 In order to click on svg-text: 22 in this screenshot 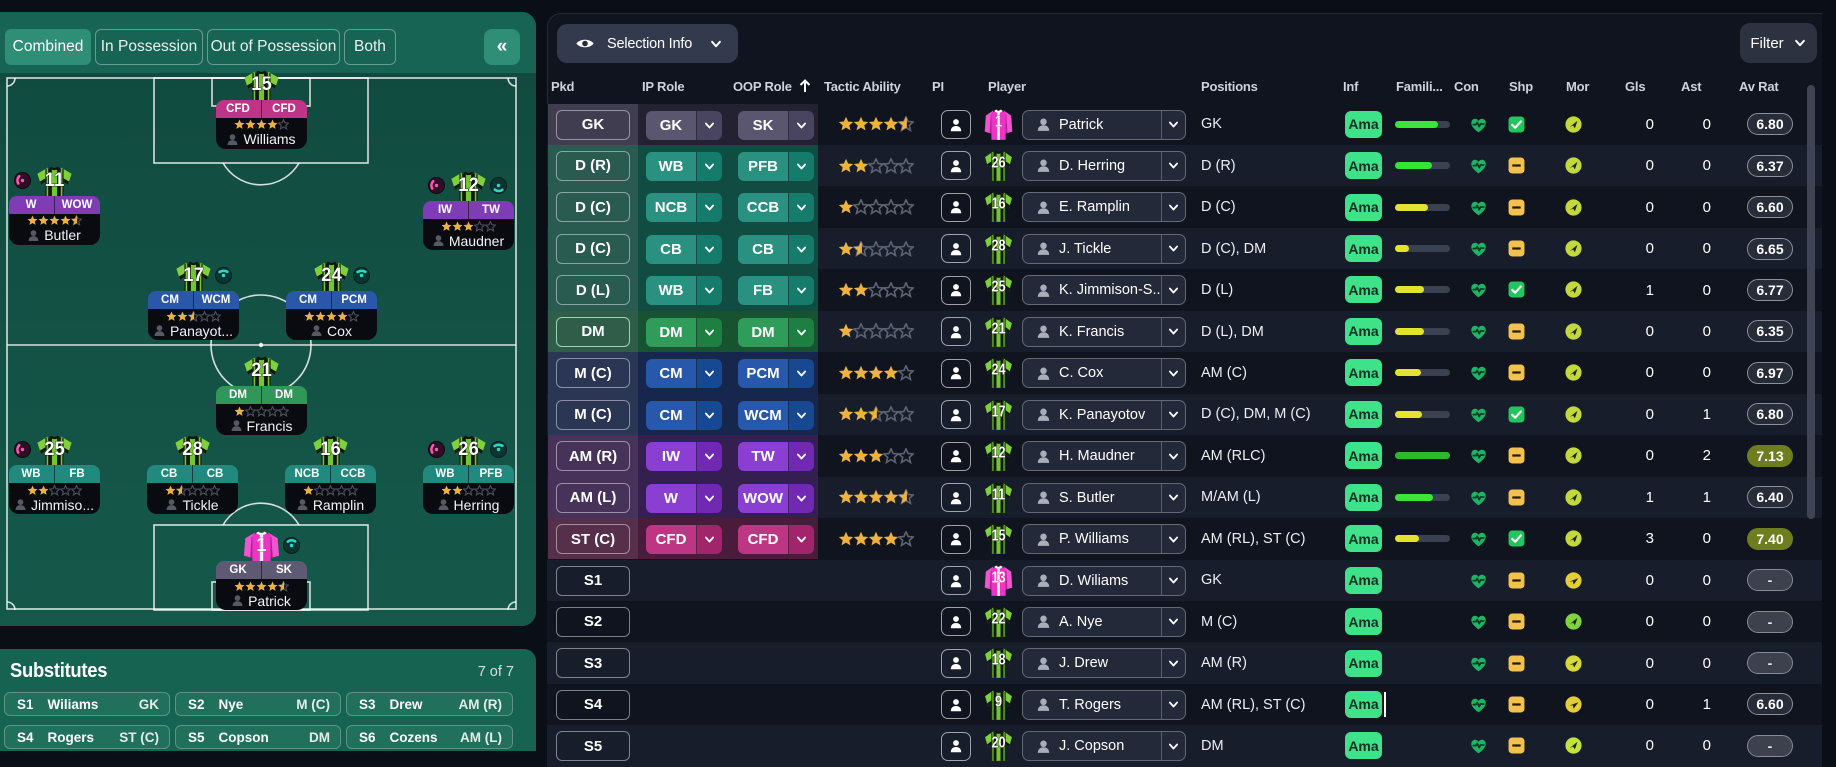, I will do `click(998, 619)`.